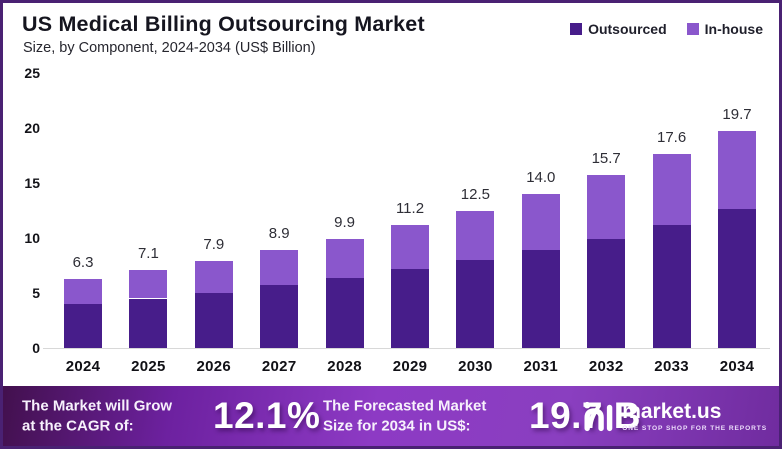  I want to click on bar-outsourced-2031, so click(540, 299).